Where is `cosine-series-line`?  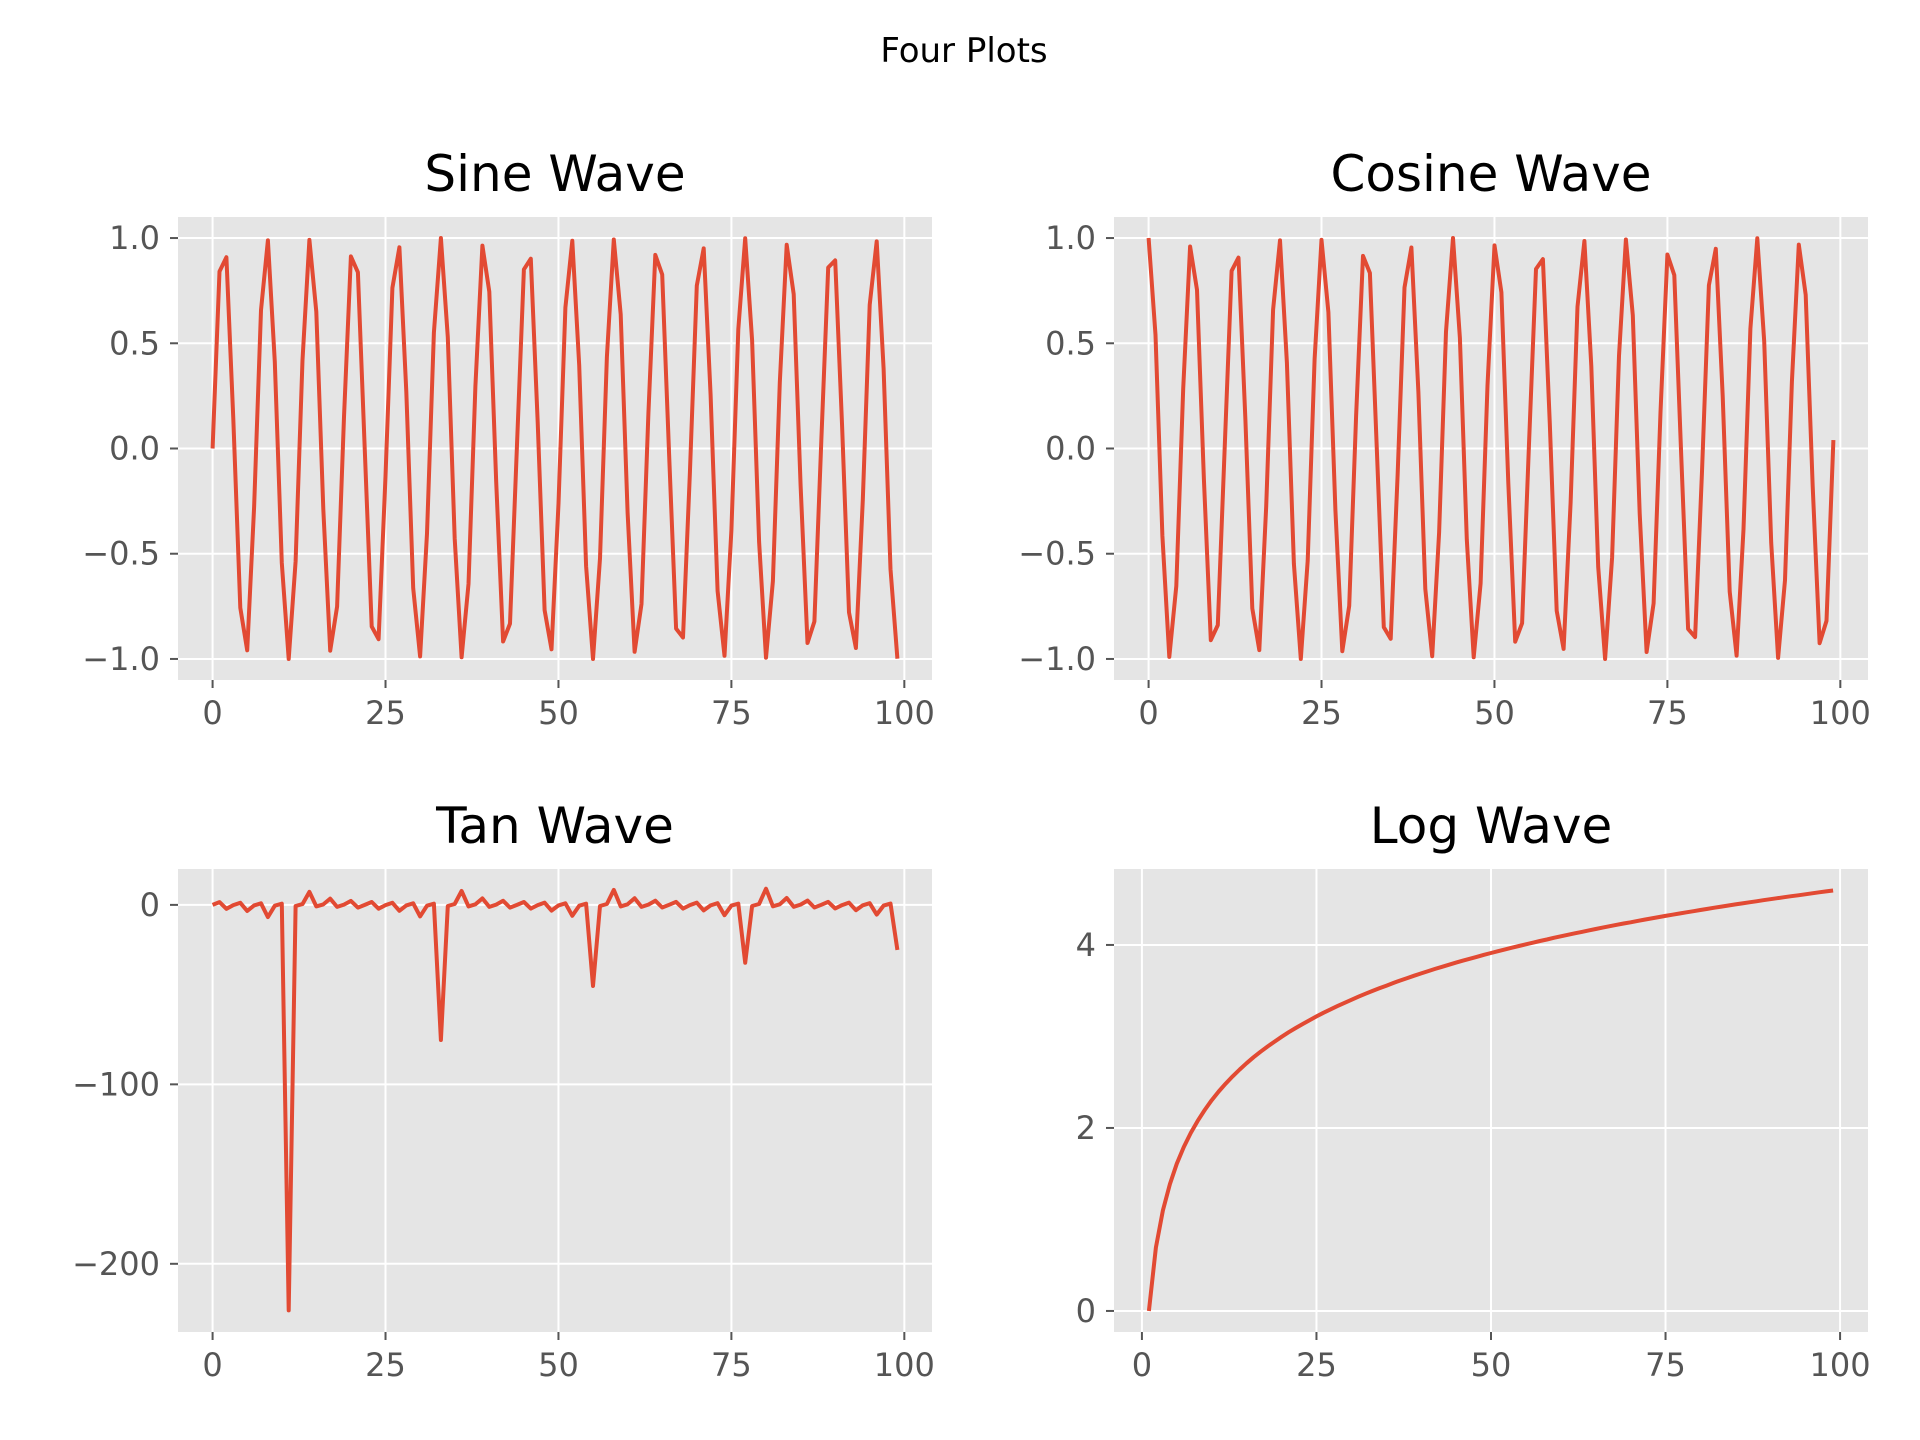 cosine-series-line is located at coordinates (1491, 448).